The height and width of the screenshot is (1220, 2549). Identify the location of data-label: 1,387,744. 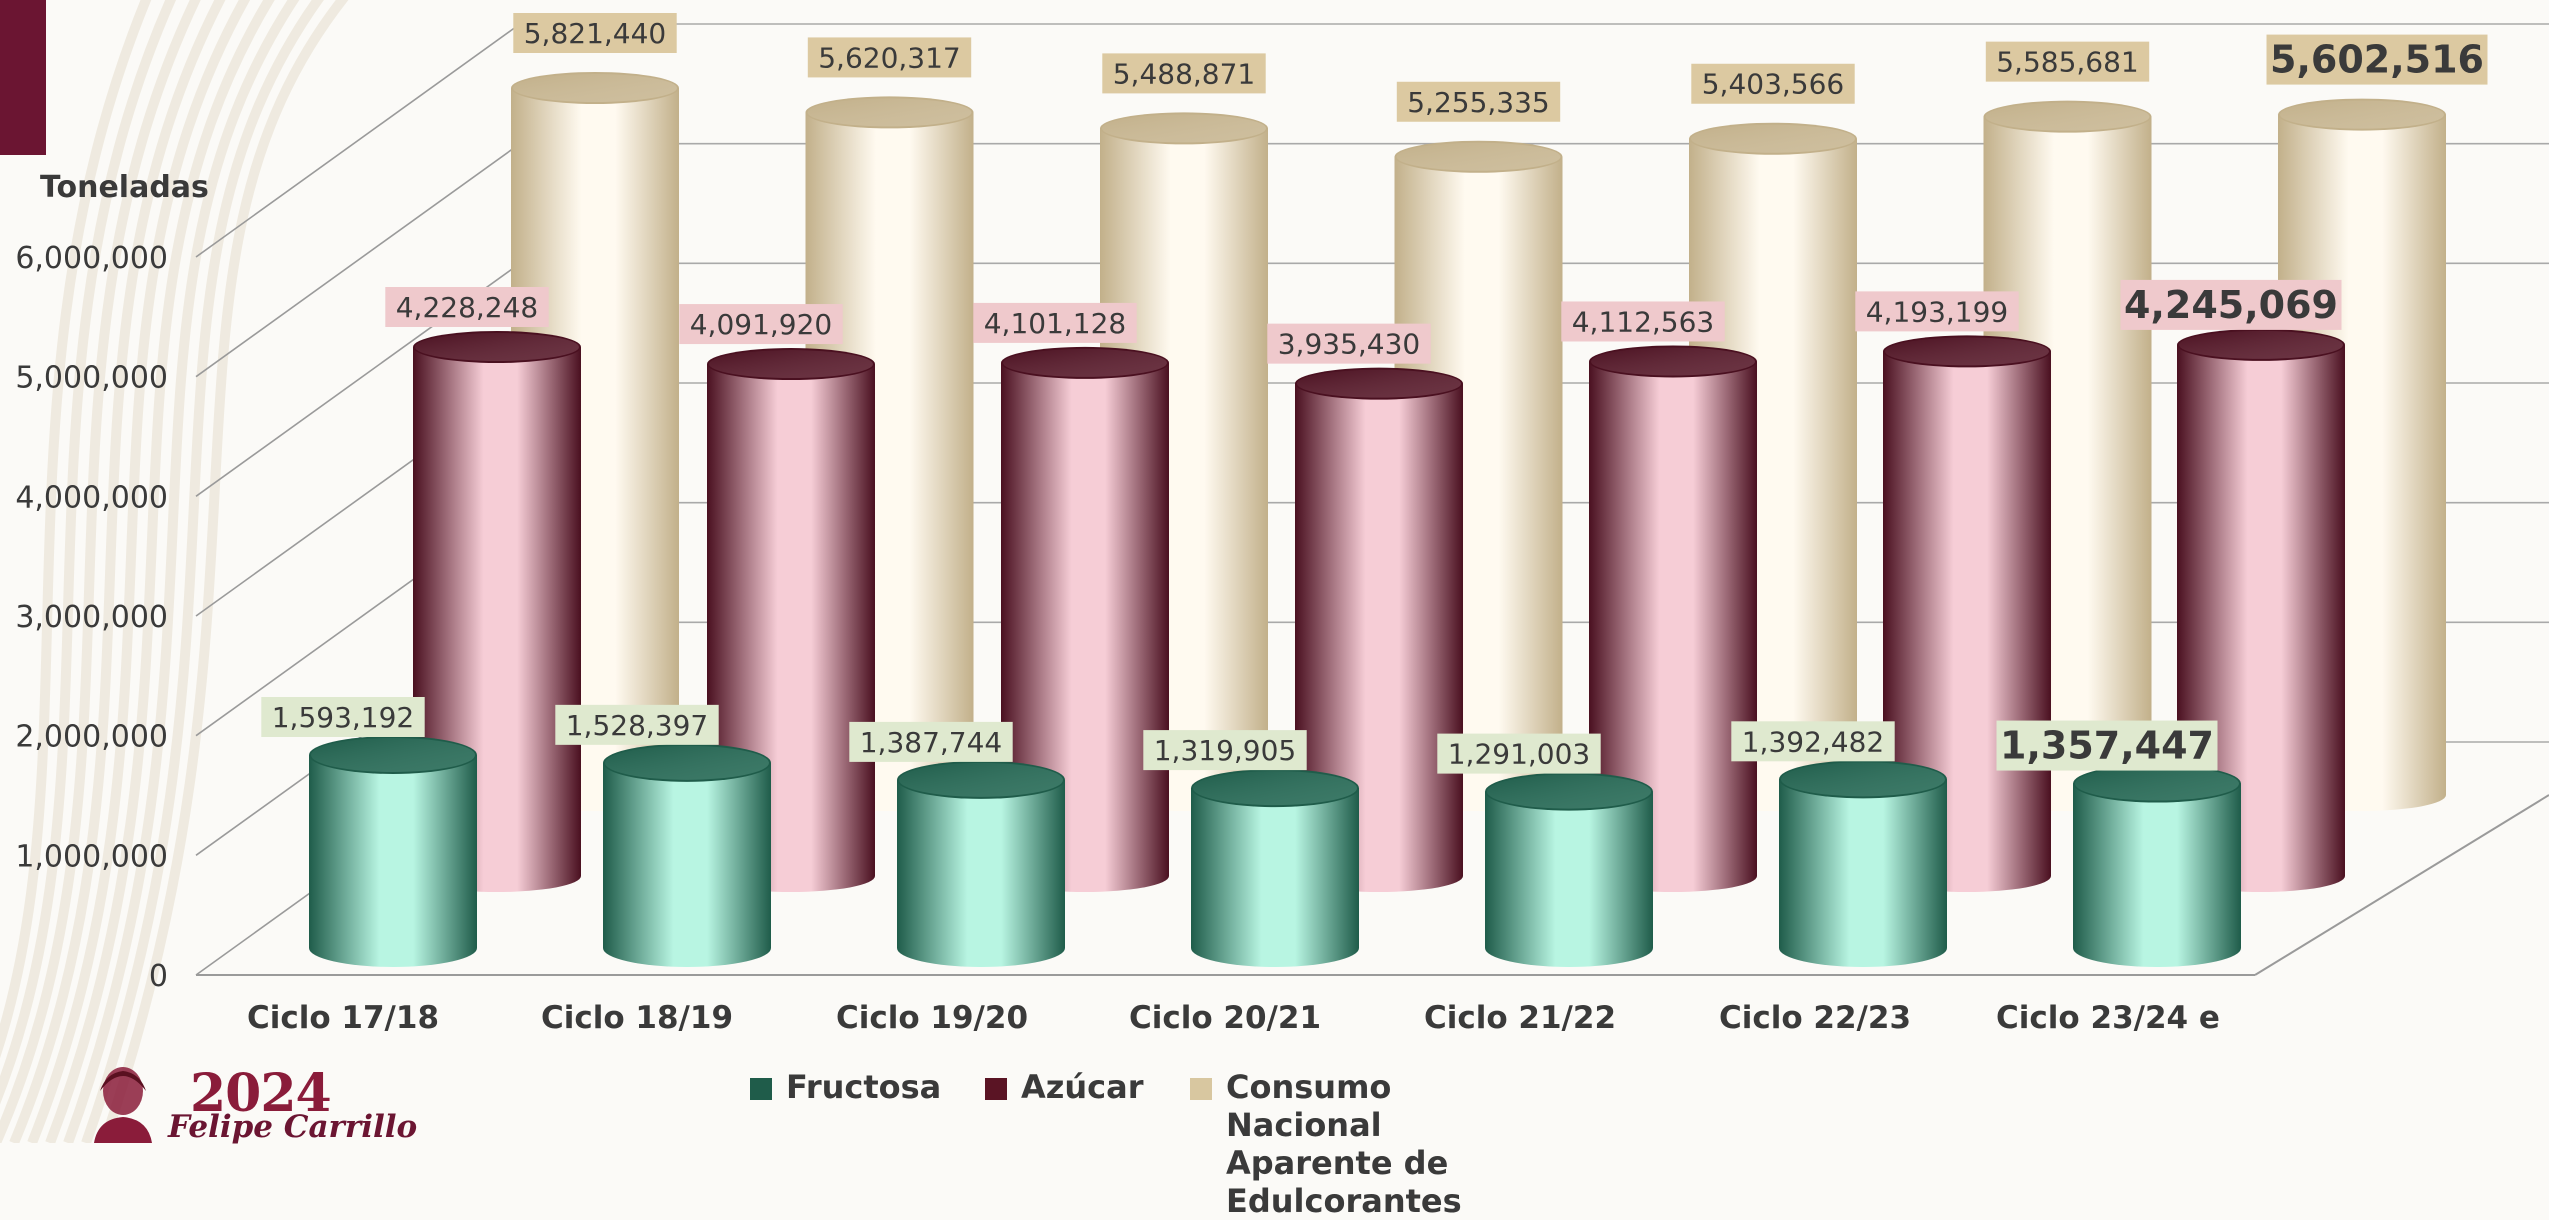
(931, 742).